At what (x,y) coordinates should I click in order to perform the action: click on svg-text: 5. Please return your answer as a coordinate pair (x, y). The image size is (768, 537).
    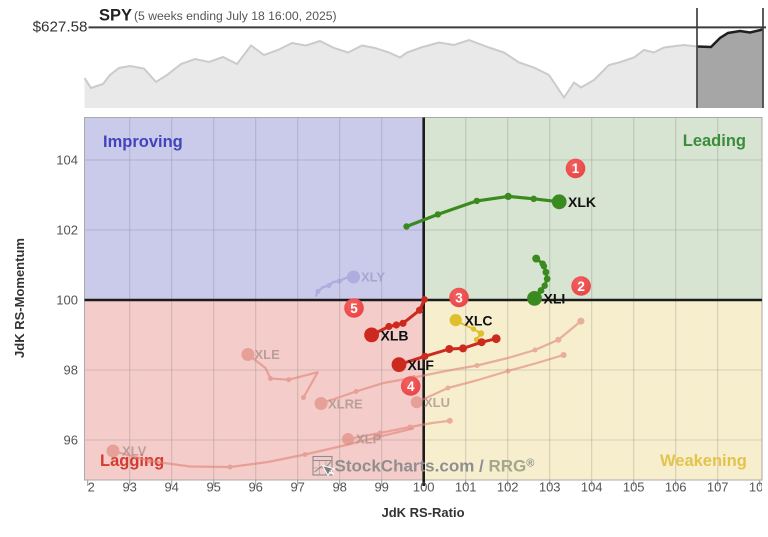
    Looking at the image, I should click on (354, 308).